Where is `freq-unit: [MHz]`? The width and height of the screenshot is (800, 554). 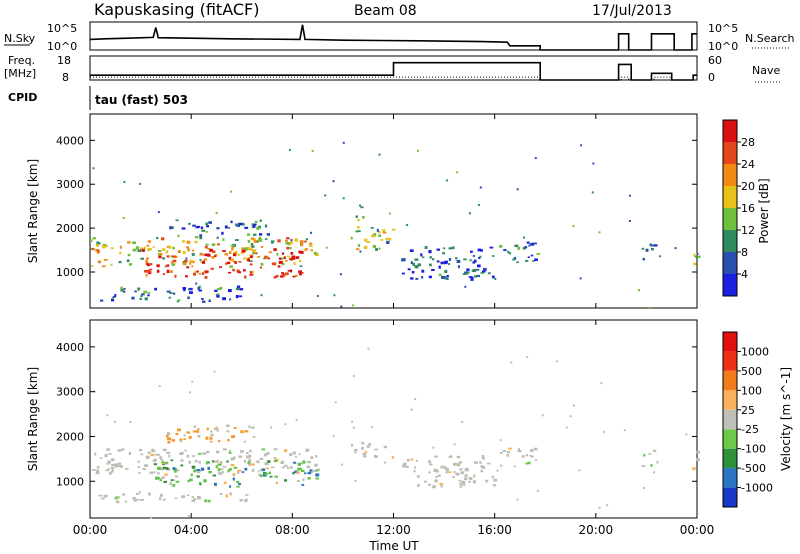
freq-unit: [MHz] is located at coordinates (20, 73).